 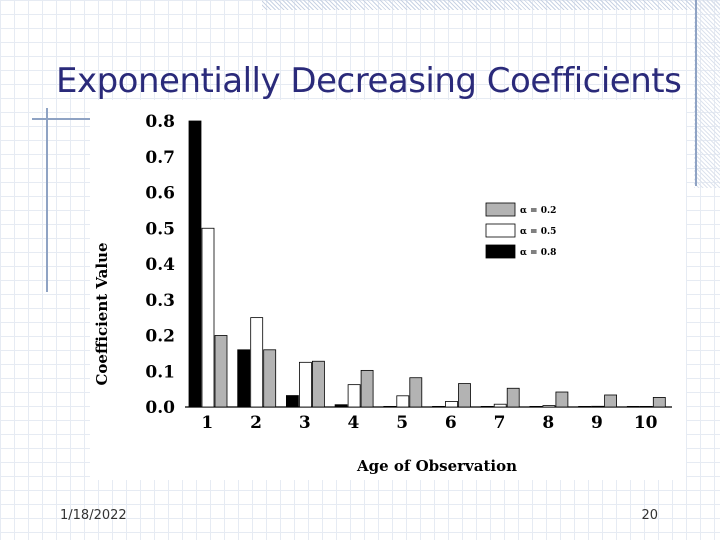 I want to click on x-tick-label: 9, so click(x=597, y=423).